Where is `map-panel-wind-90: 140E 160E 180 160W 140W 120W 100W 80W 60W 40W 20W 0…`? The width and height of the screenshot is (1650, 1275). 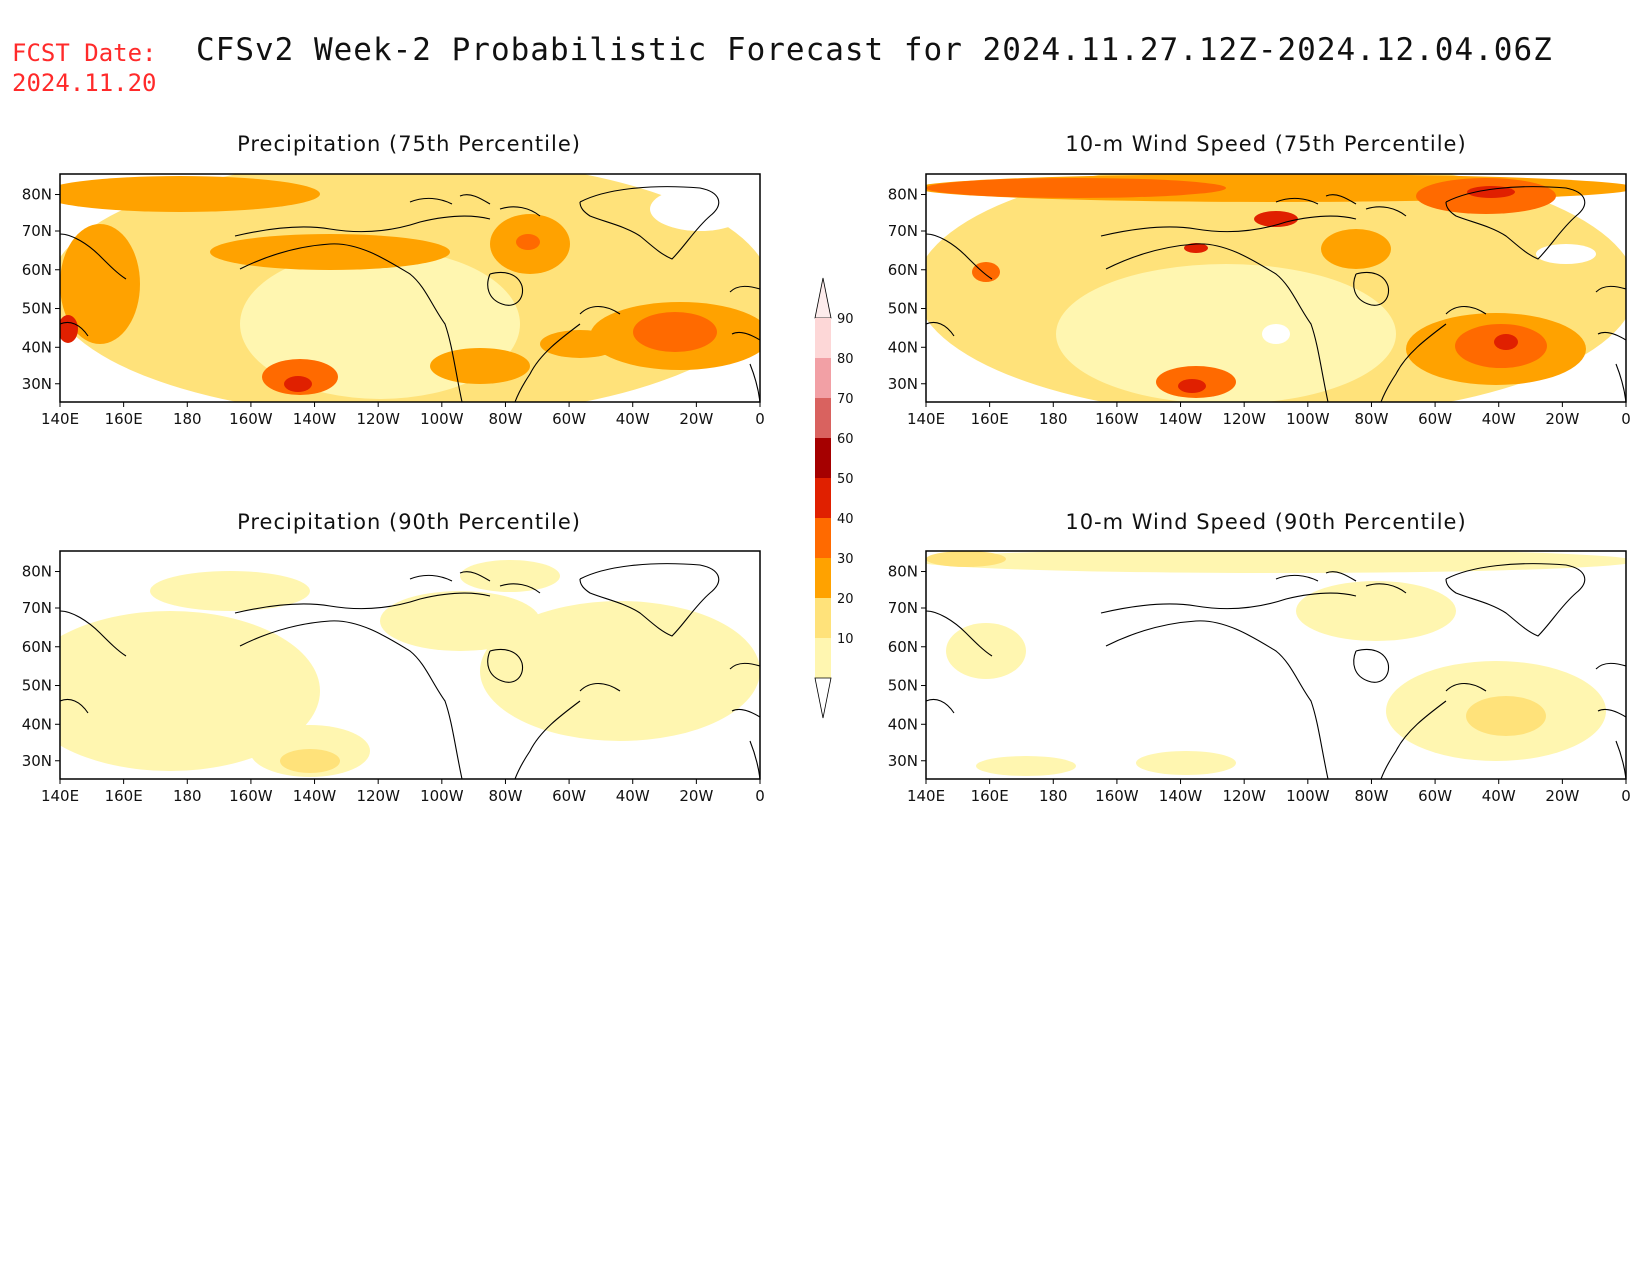
map-panel-wind-90: 140E 160E 180 160W 140W 120W 100W 80W 60W 40W 20W 0… is located at coordinates (1259, 677).